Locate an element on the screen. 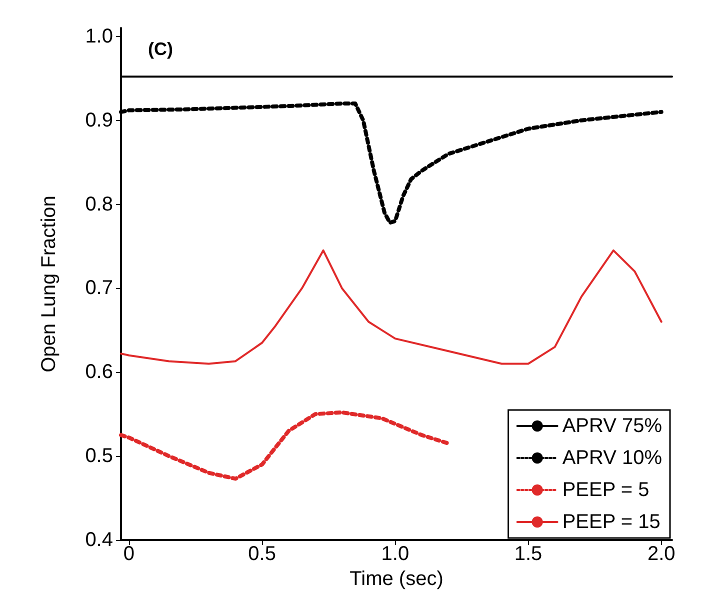  y-axis-title: Open Lung Fraction is located at coordinates (49, 284).